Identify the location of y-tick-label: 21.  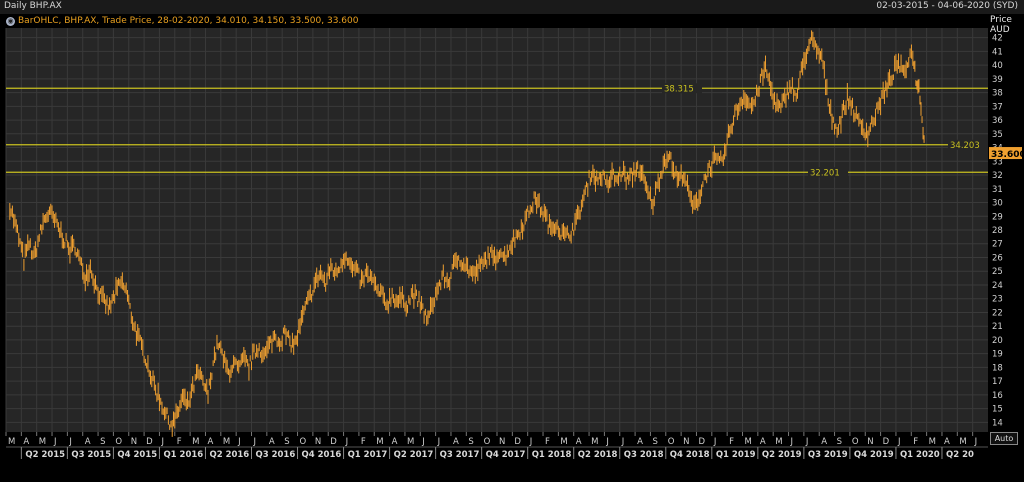
(997, 327).